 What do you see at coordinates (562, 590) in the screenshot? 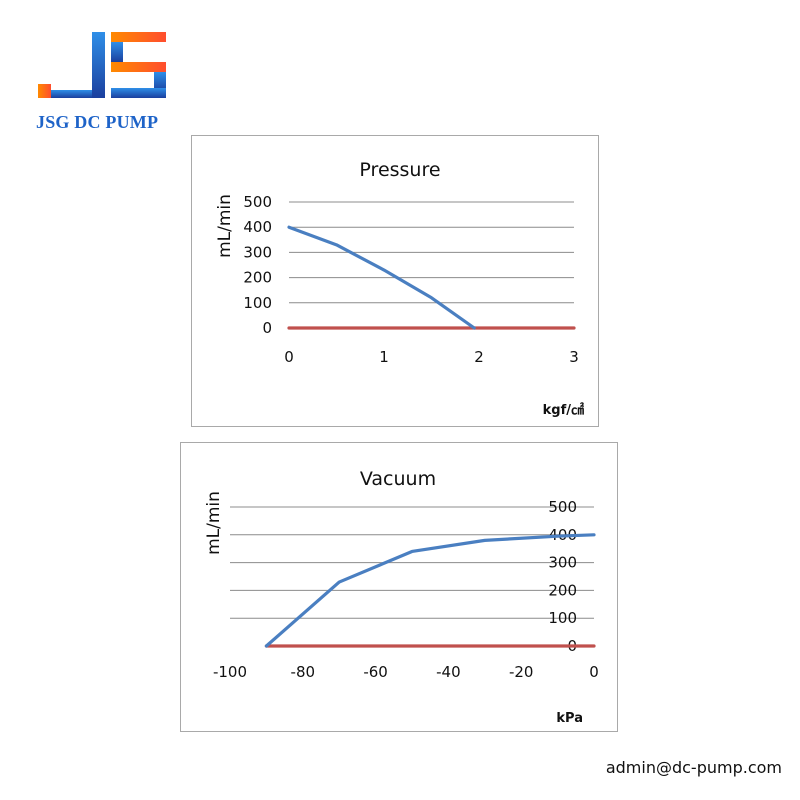
I see `vacuum-y-tick-label: 200` at bounding box center [562, 590].